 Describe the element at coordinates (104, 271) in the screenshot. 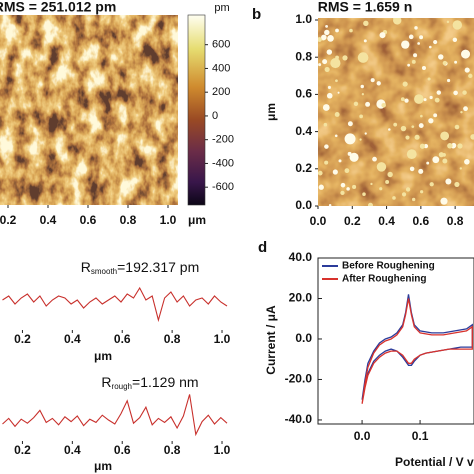

I see `title-sub: smooth` at that location.